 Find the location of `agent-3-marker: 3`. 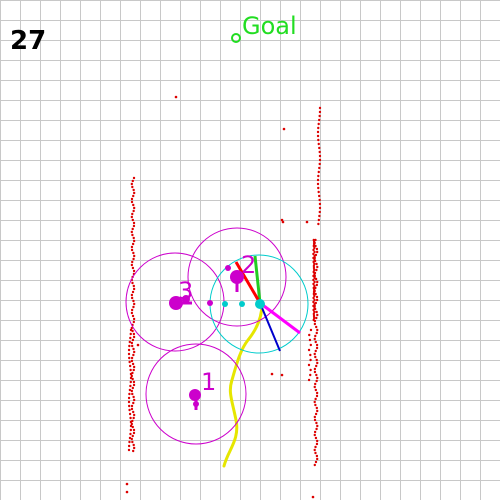

agent-3-marker: 3 is located at coordinates (191, 293).